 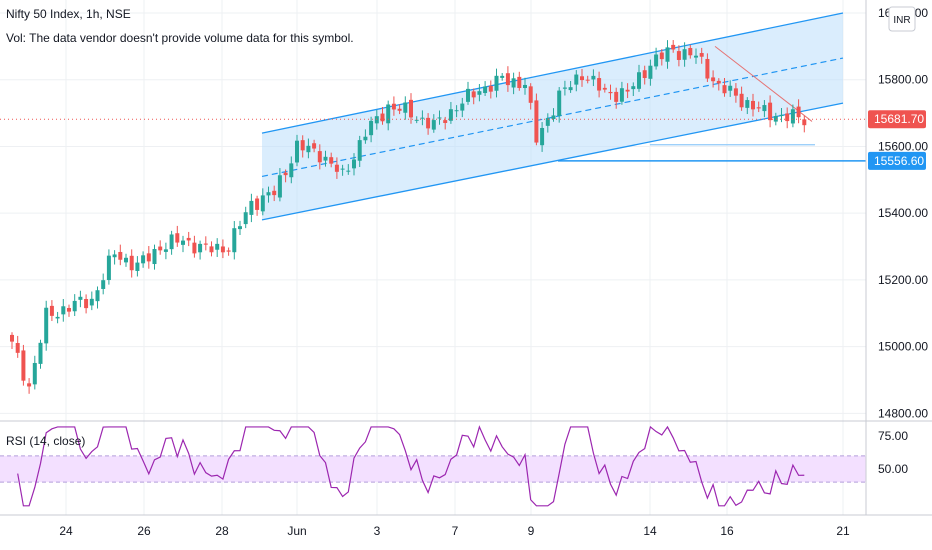 I want to click on currency-badge-bg, so click(x=902, y=19).